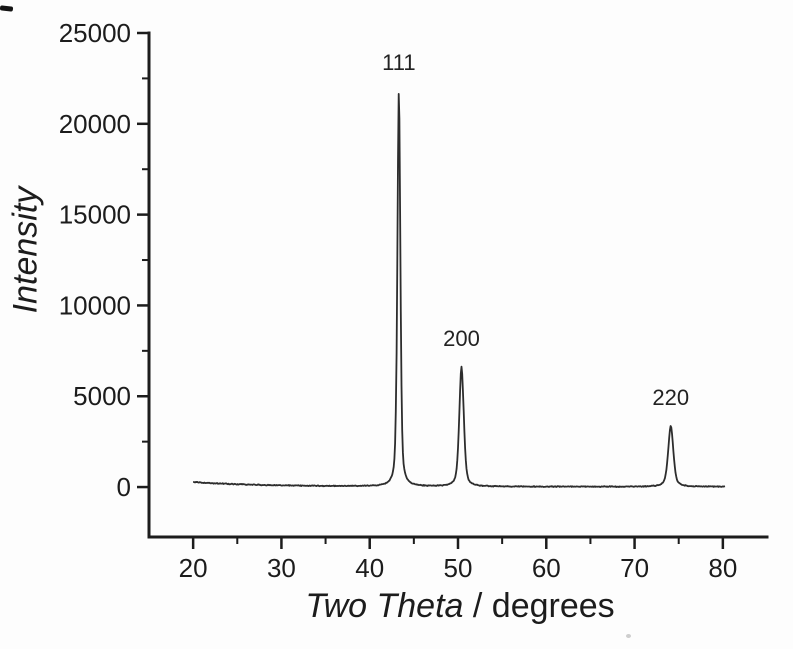 The height and width of the screenshot is (649, 793). What do you see at coordinates (124, 487) in the screenshot?
I see `y-tick-label: 0` at bounding box center [124, 487].